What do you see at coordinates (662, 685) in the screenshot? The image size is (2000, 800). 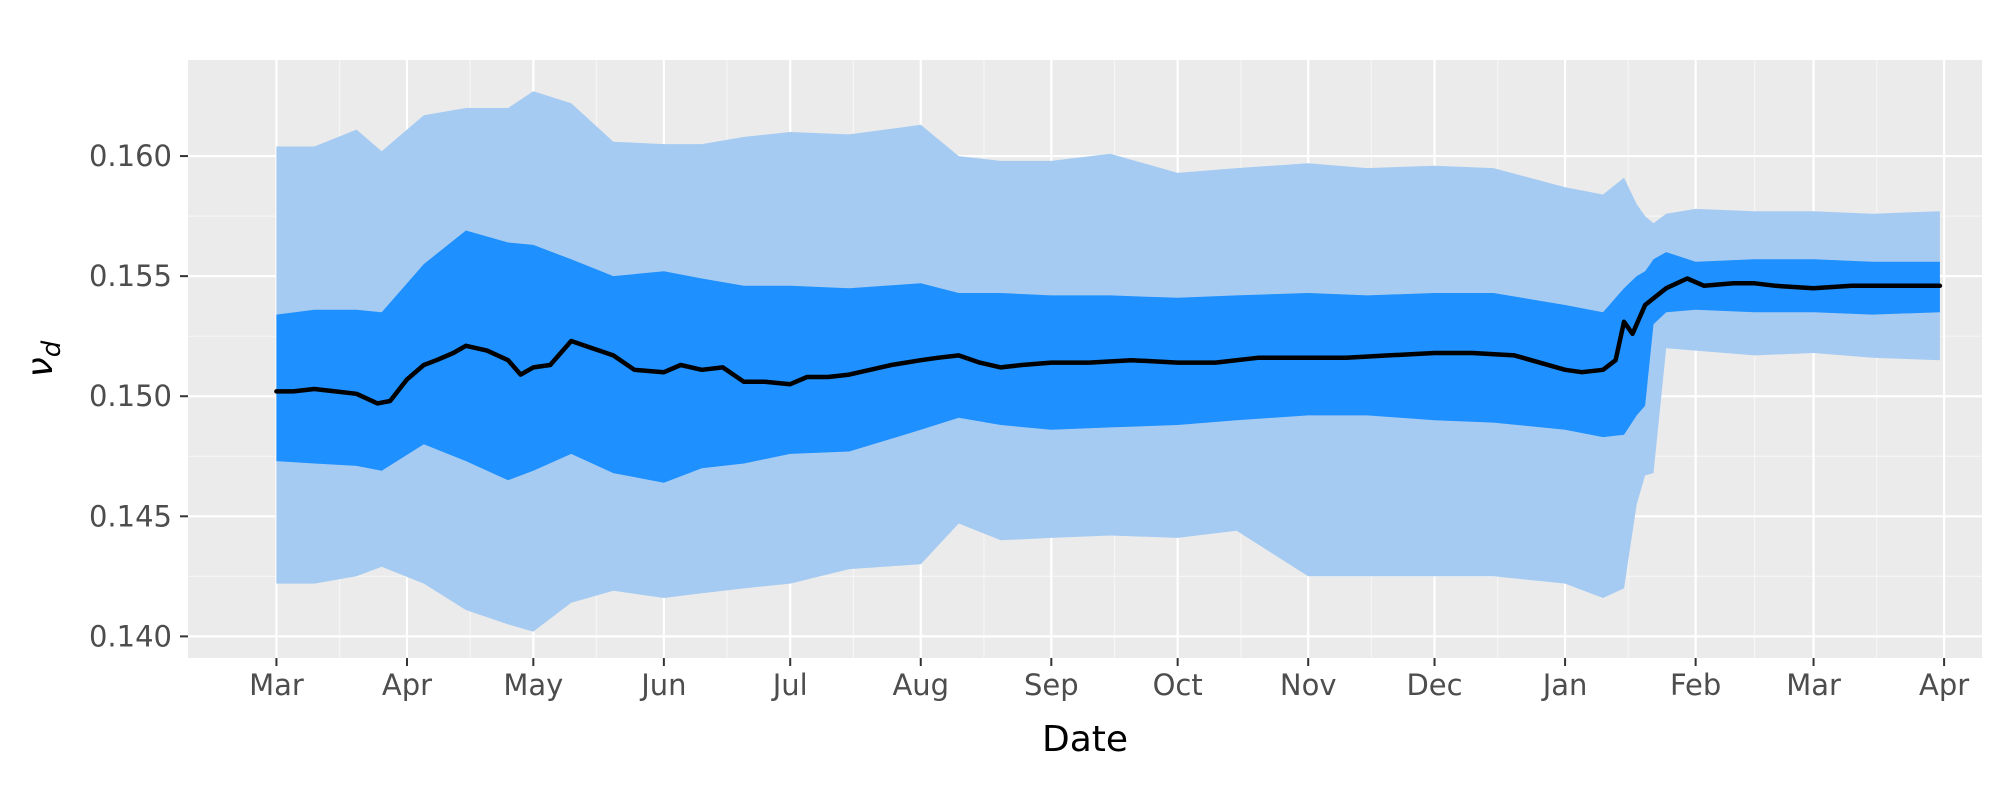 I see `x-tick-label: Jun` at bounding box center [662, 685].